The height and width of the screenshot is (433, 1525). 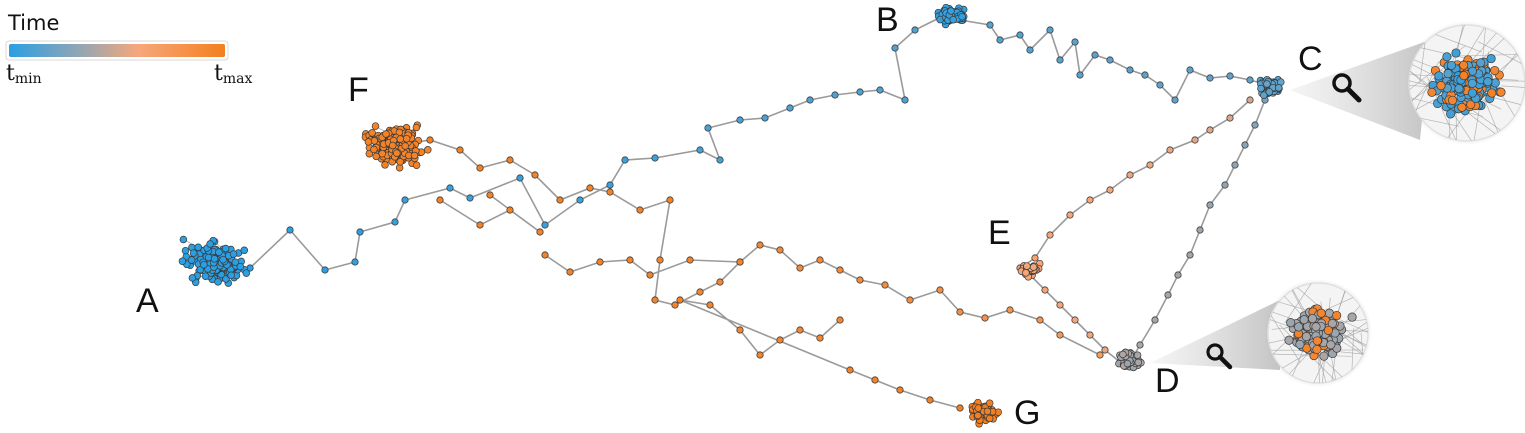 What do you see at coordinates (887, 20) in the screenshot?
I see `cluster-label-b: B` at bounding box center [887, 20].